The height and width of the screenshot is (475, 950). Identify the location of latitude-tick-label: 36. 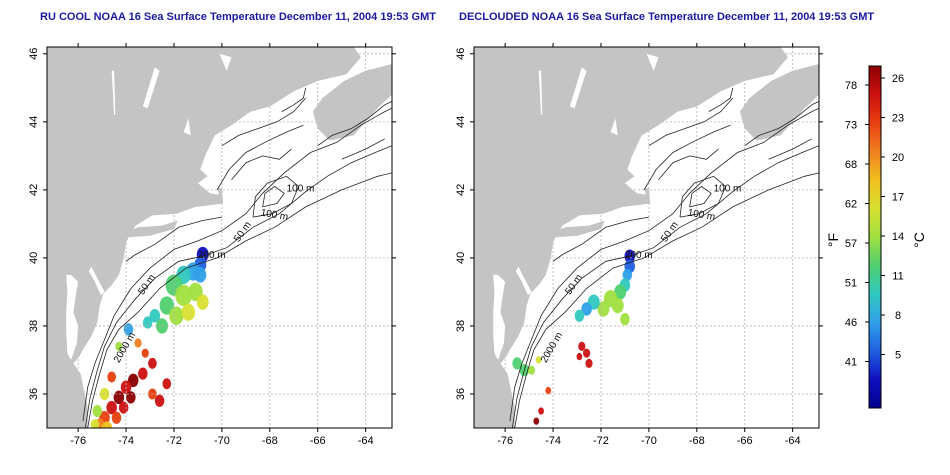
(461, 394).